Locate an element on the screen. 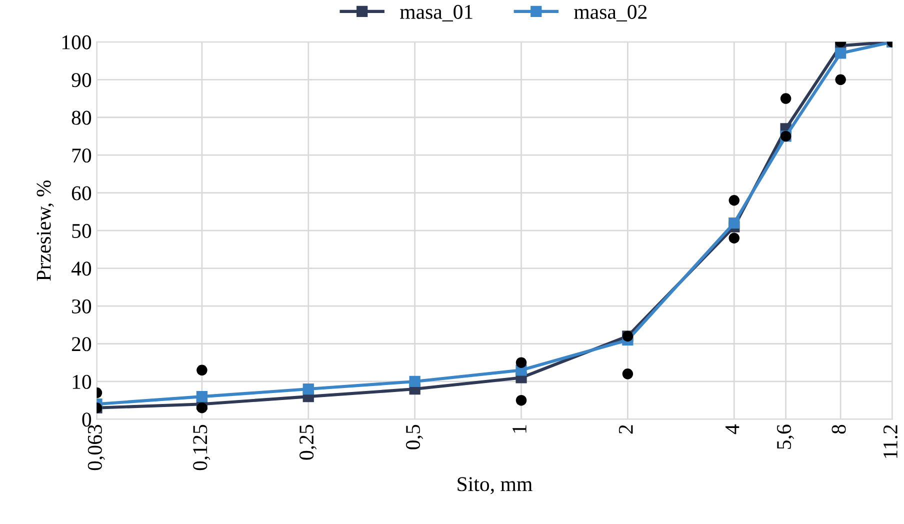  x-tick-label: 0,125 is located at coordinates (201, 447).